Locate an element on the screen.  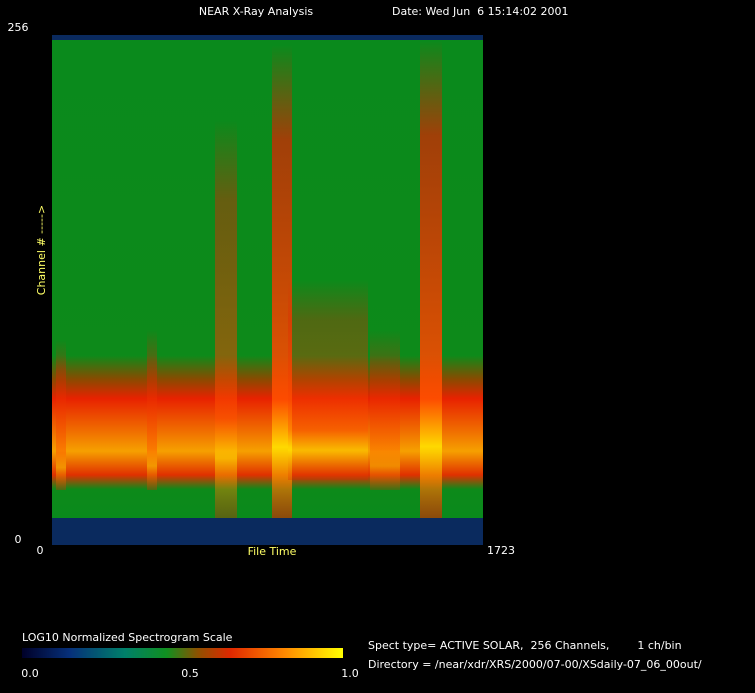
colorbar is located at coordinates (182, 653).